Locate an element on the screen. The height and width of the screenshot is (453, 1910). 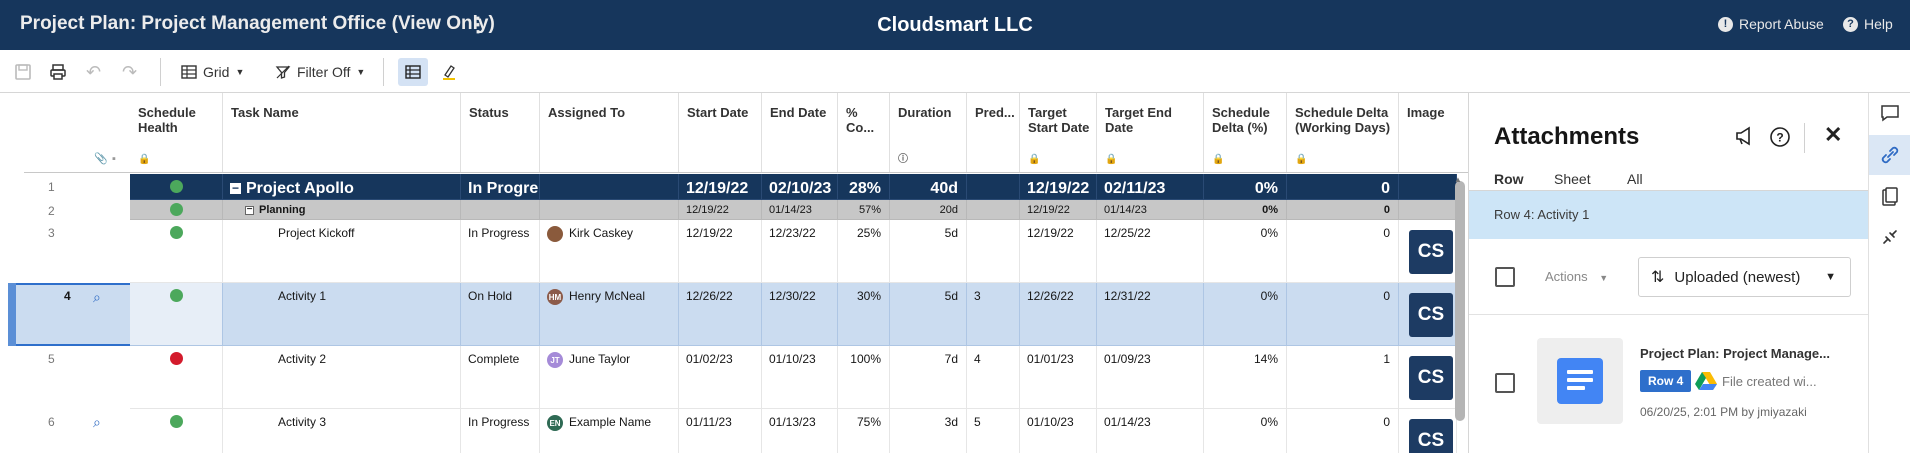
column-header-schedule-delta-days: Schedule Delta (Working Days) 🔒 is located at coordinates (1343, 133).